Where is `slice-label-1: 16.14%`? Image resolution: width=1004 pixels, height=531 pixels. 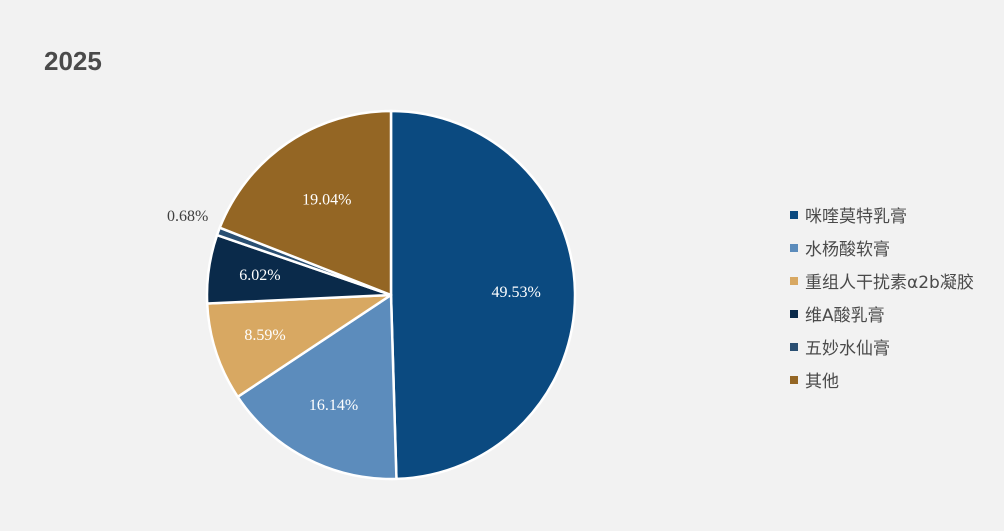
slice-label-1: 16.14% is located at coordinates (333, 405).